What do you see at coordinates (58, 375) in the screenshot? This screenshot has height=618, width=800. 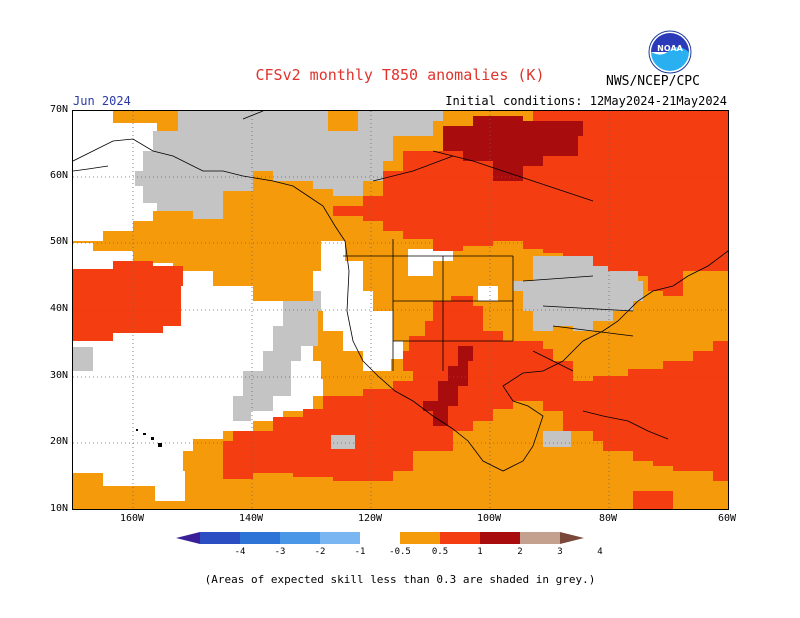 I see `lat-label-30n: 30N` at bounding box center [58, 375].